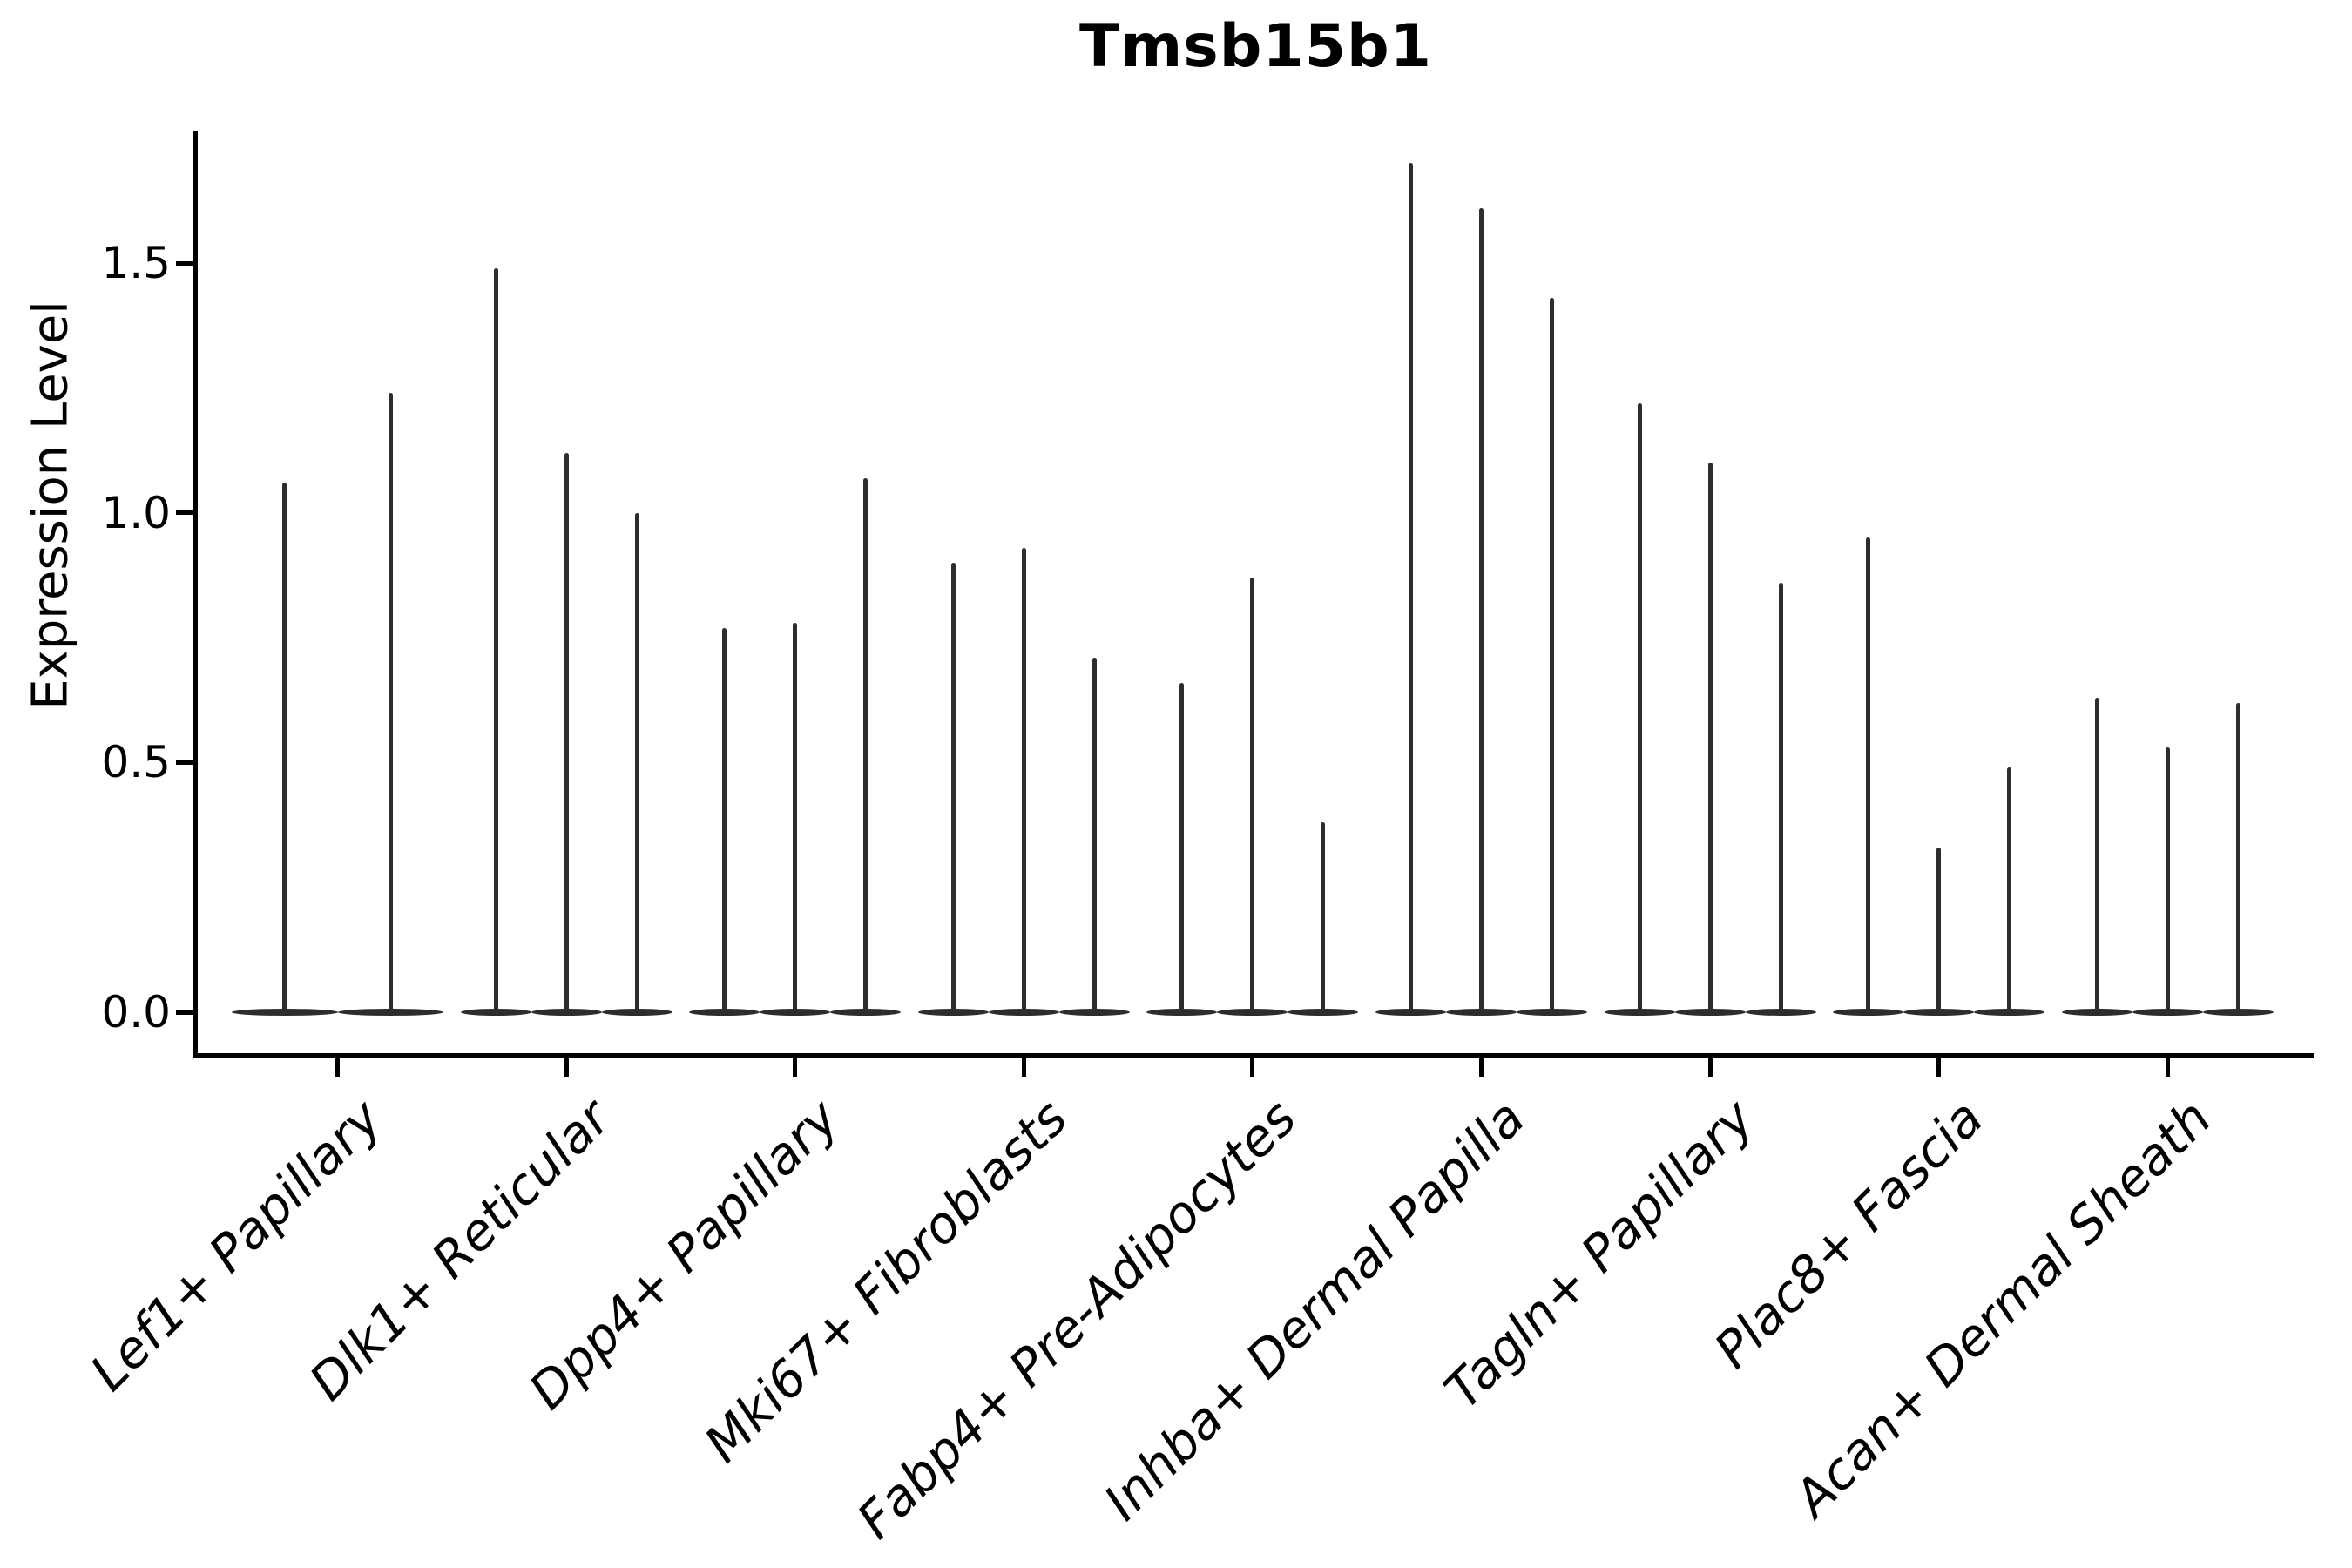 The image size is (2352, 1568). What do you see at coordinates (1077, 1319) in the screenshot?
I see `x-tick-label: Fabp4+ Pre-Adipocytes` at bounding box center [1077, 1319].